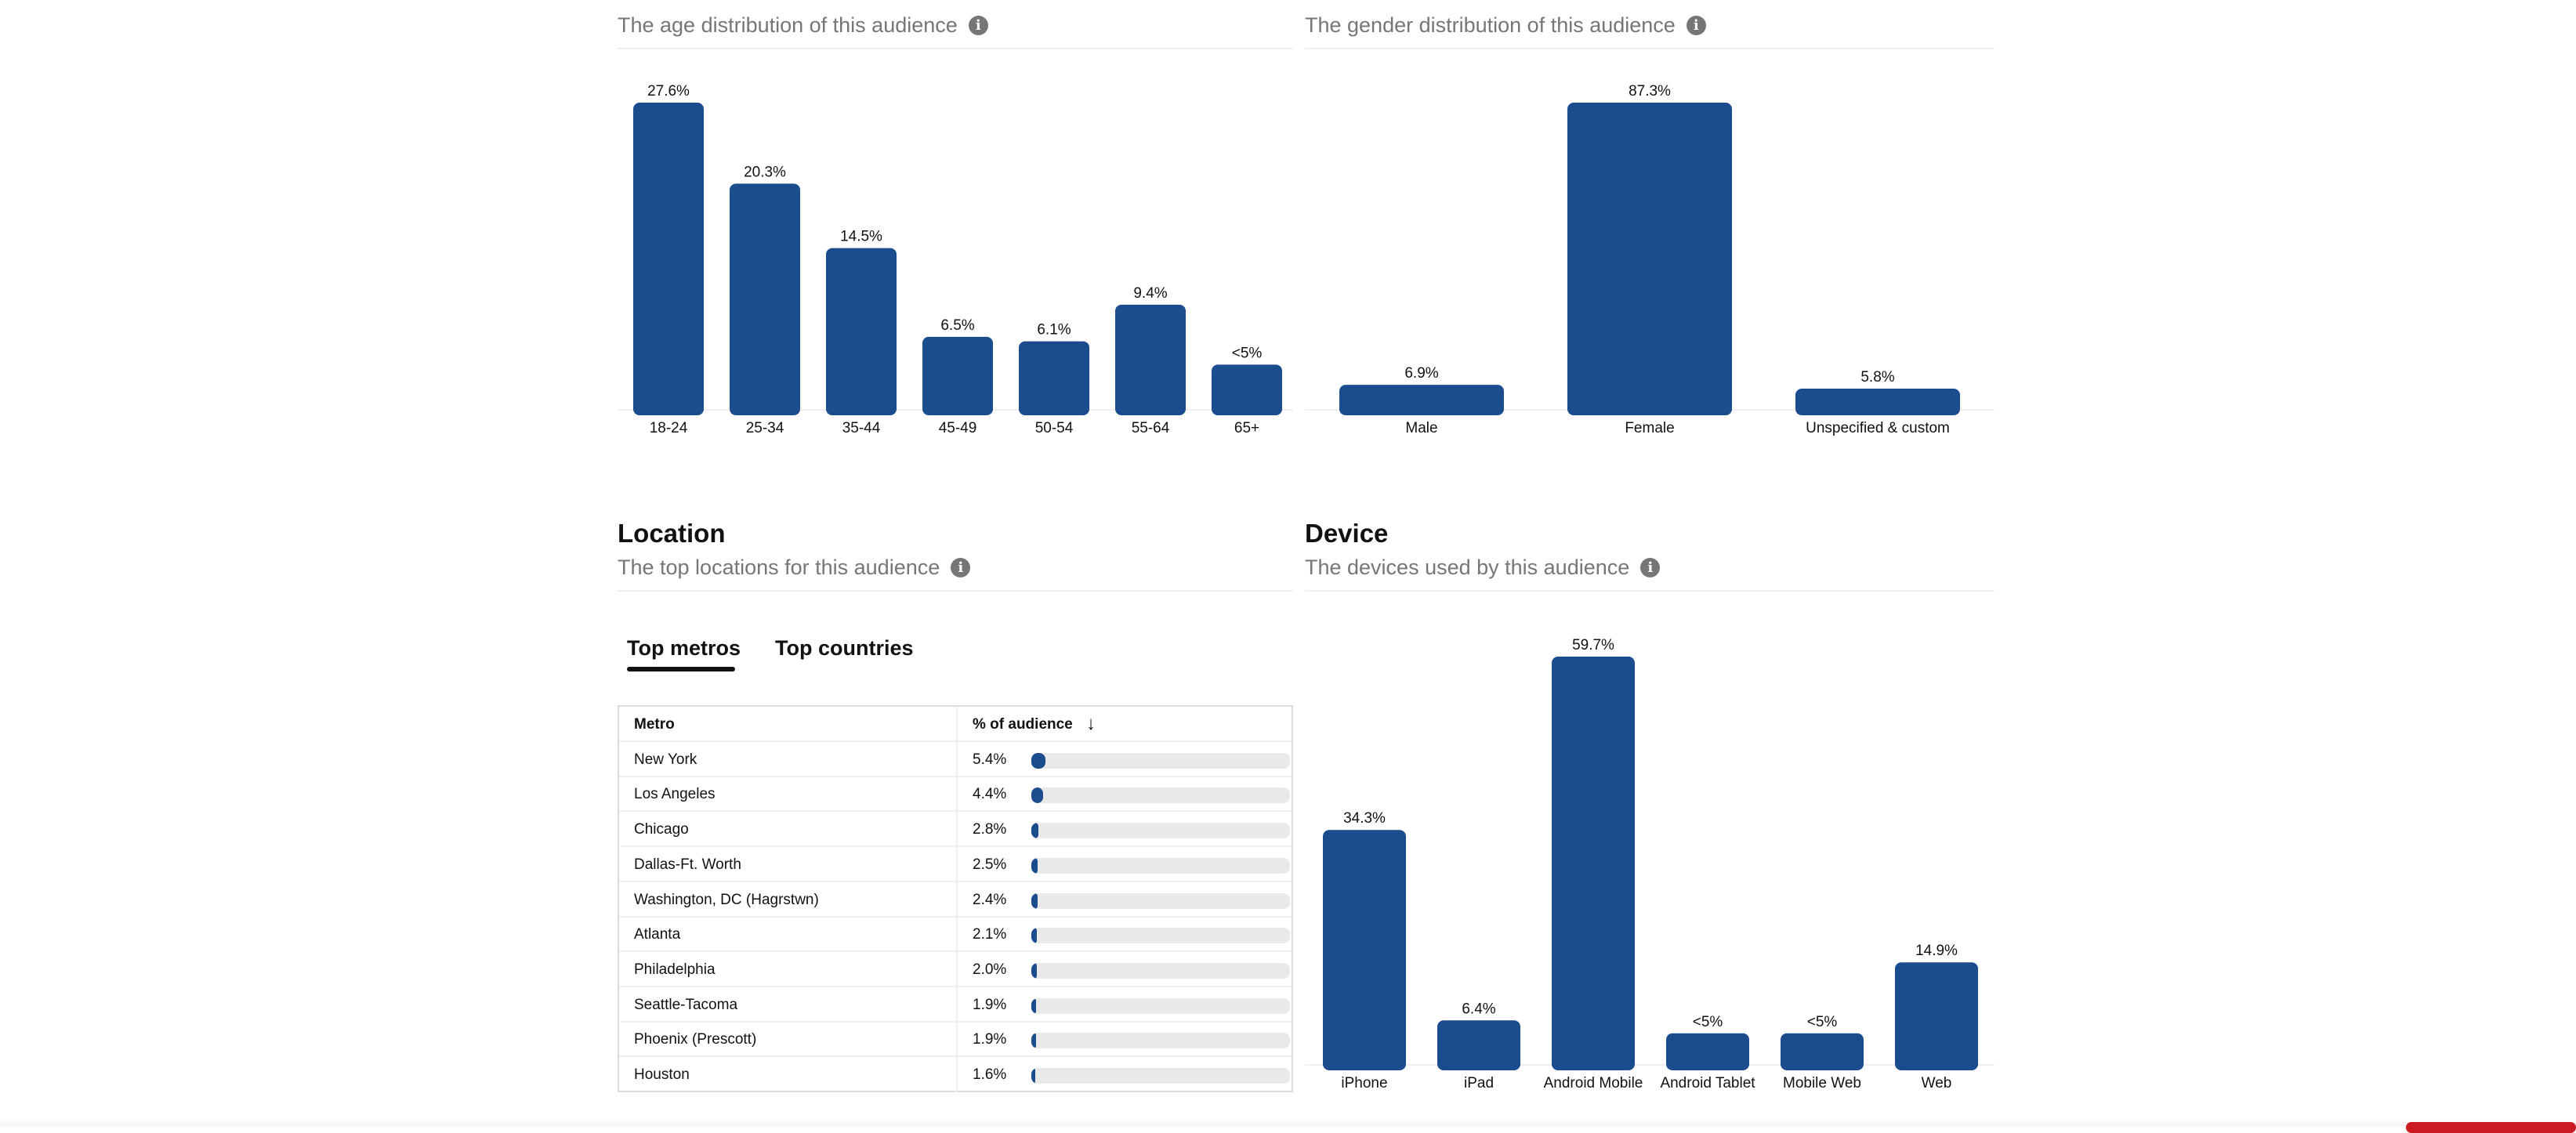  Describe the element at coordinates (955, 1040) in the screenshot. I see `table-row: Phoenix (Prescott) 1.9%` at that location.